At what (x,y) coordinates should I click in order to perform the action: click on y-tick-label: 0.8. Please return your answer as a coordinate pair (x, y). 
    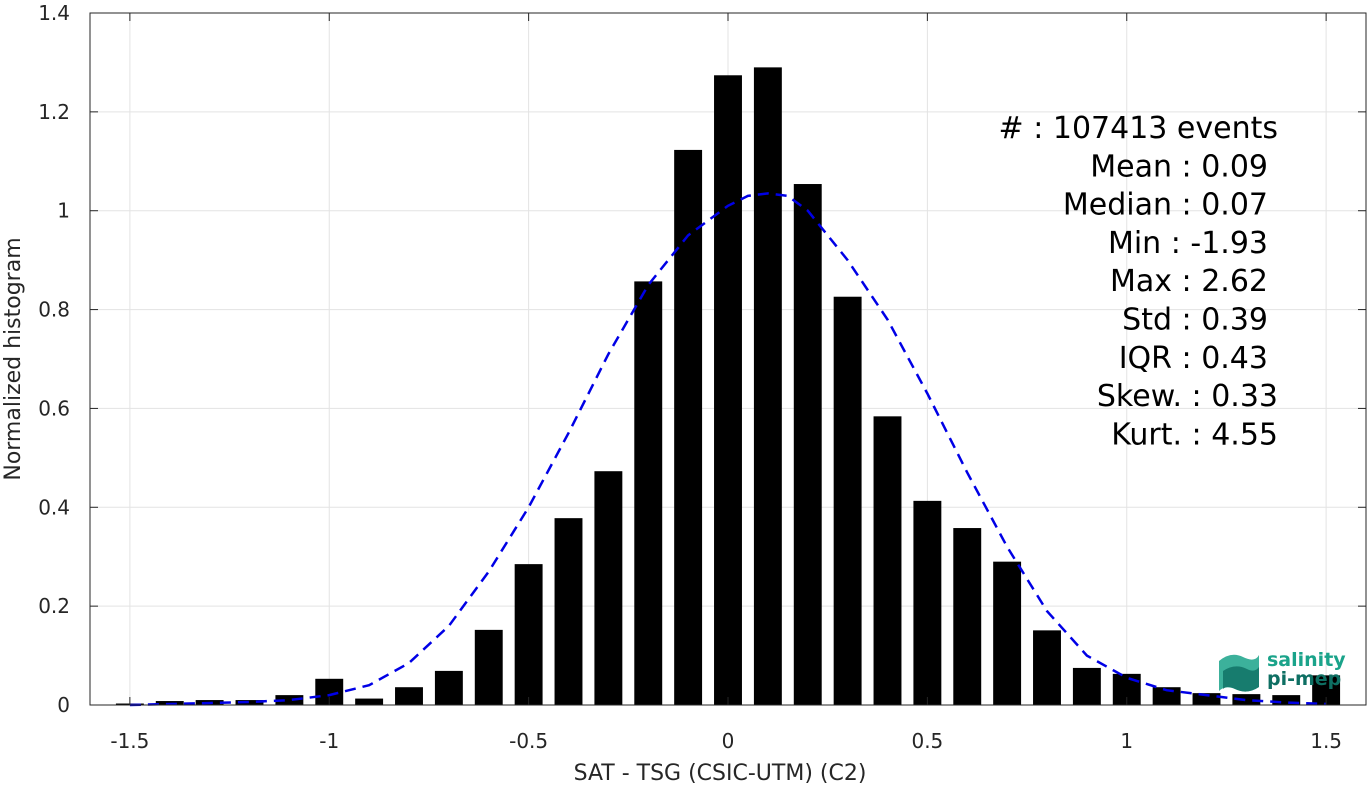
    Looking at the image, I should click on (54, 310).